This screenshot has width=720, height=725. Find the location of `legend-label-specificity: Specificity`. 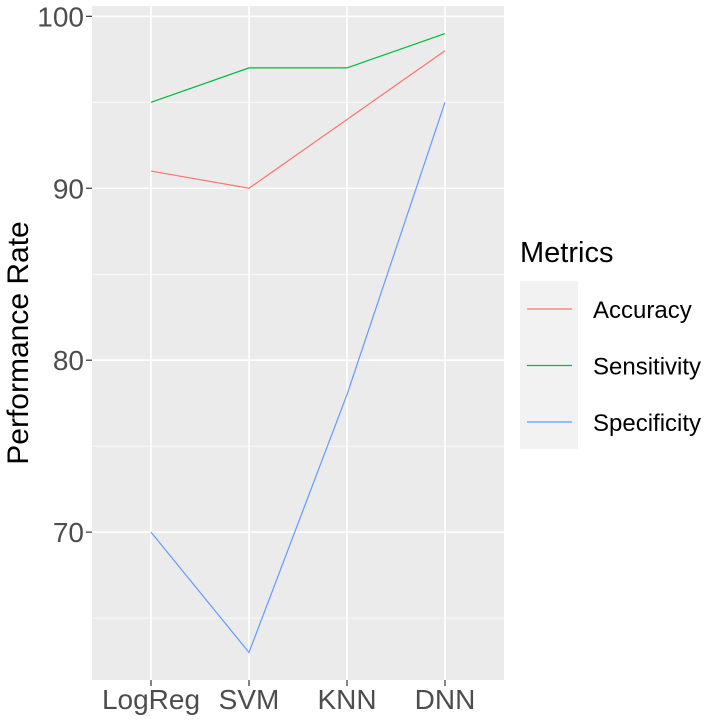

legend-label-specificity: Specificity is located at coordinates (647, 423).